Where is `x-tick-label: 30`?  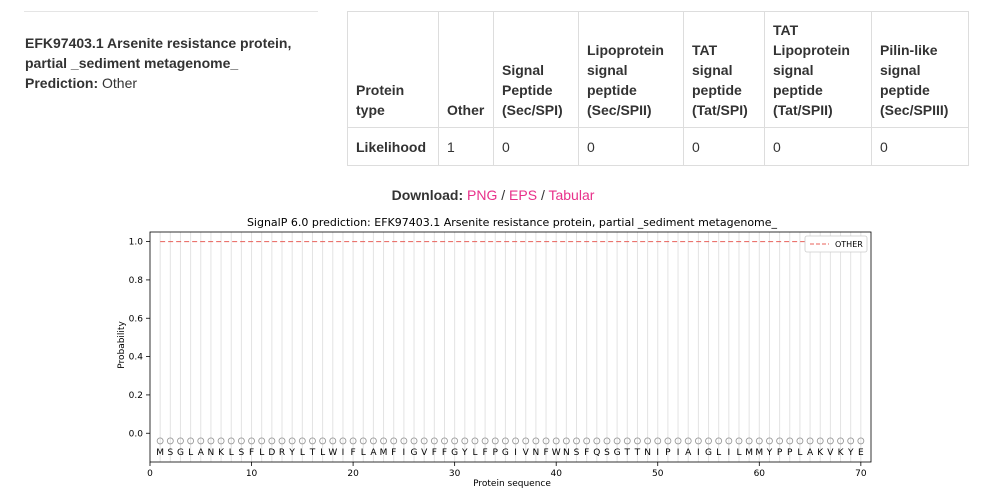 x-tick-label: 30 is located at coordinates (455, 474).